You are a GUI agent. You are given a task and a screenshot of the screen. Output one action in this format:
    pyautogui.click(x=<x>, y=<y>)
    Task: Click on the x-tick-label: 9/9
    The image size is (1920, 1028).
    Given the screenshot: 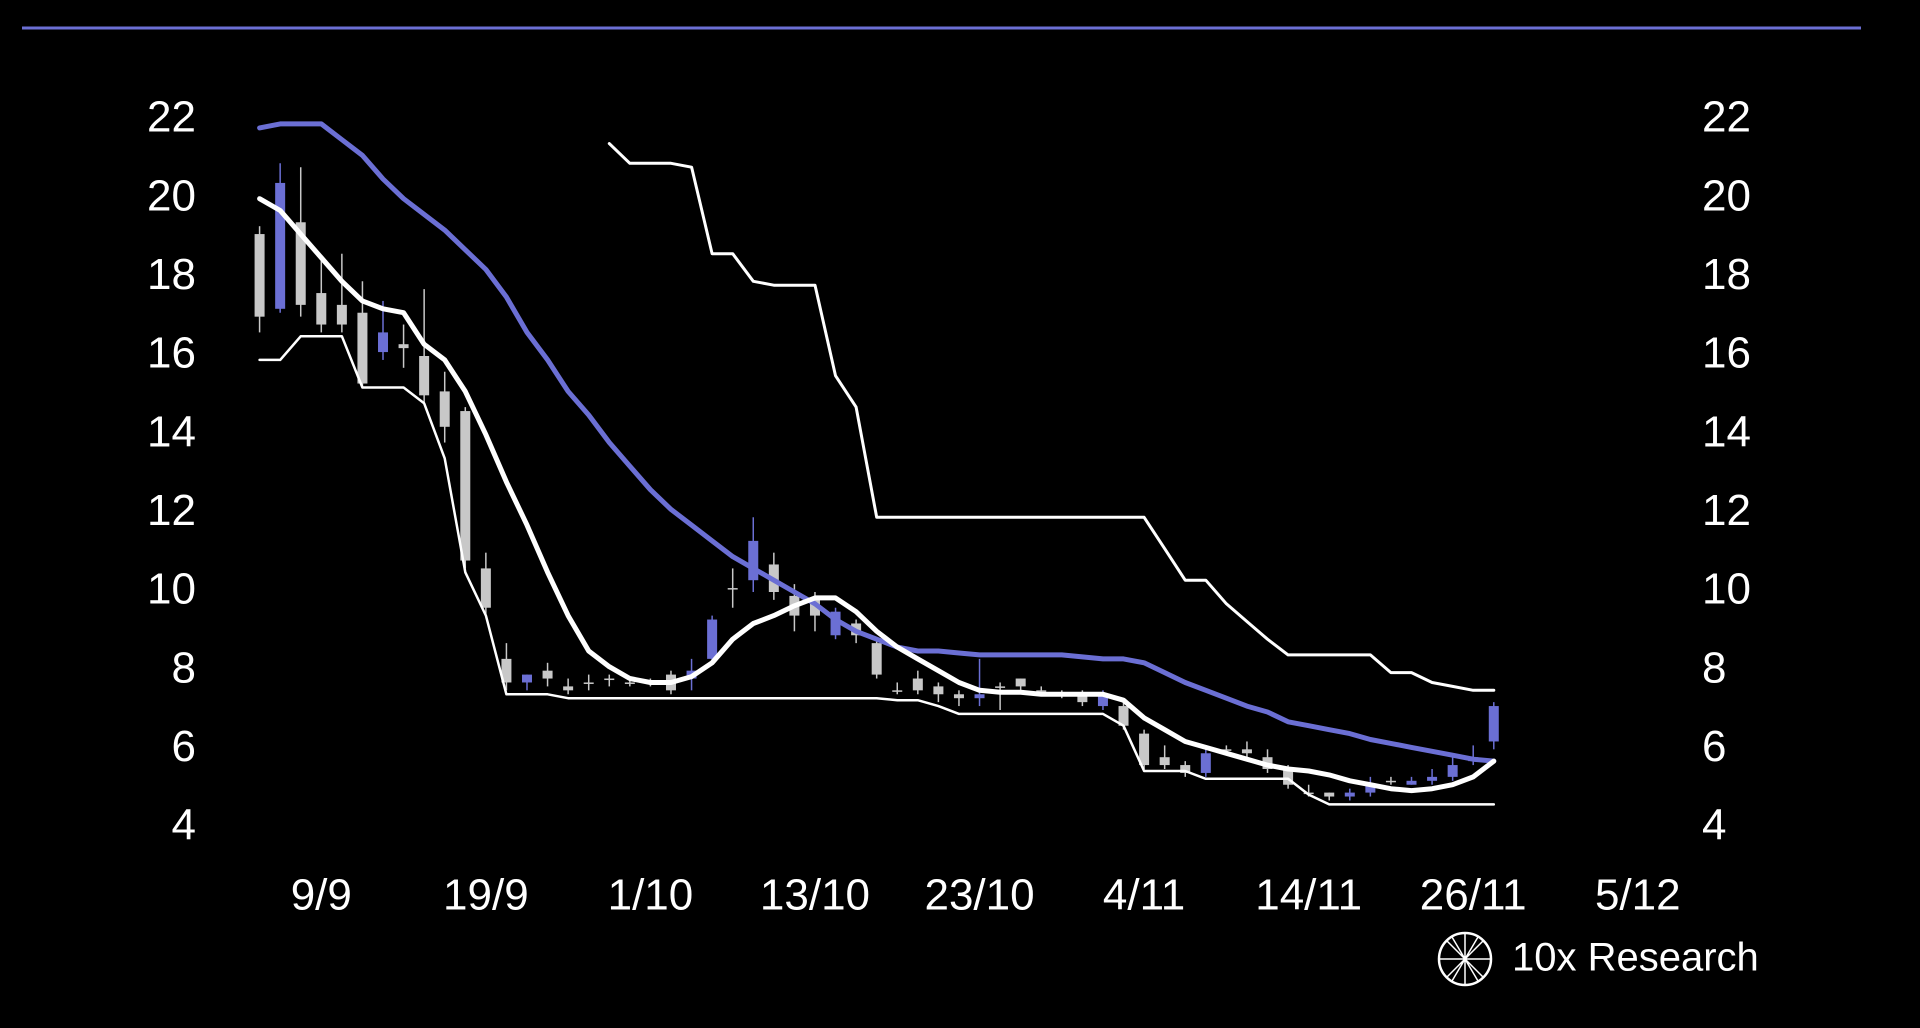 What is the action you would take?
    pyautogui.click(x=321, y=895)
    